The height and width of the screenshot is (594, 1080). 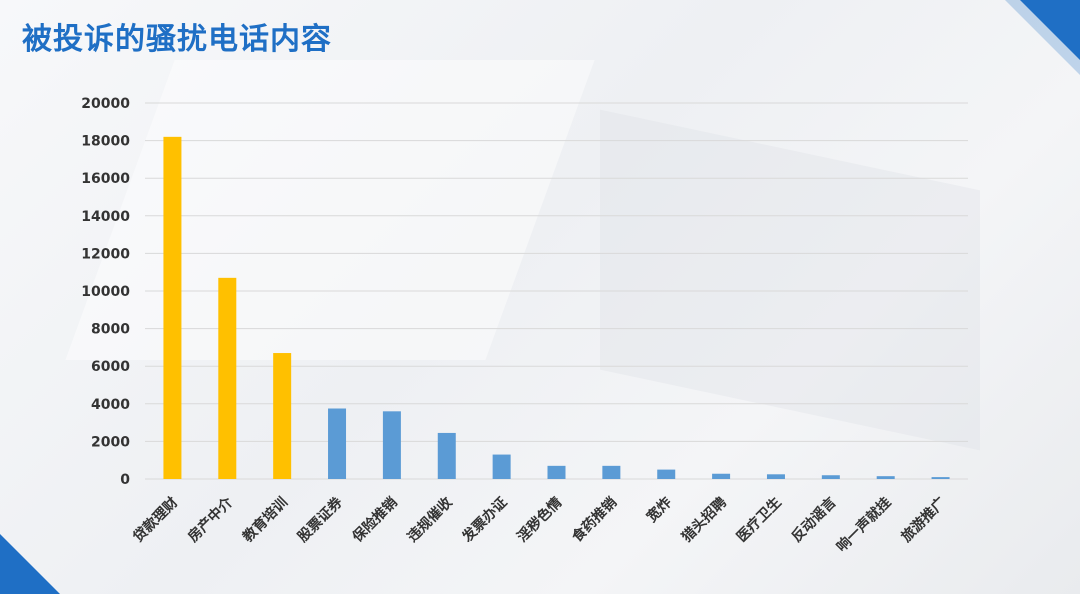 What do you see at coordinates (540, 520) in the screenshot?
I see `x-tick-label: 淫秽色情` at bounding box center [540, 520].